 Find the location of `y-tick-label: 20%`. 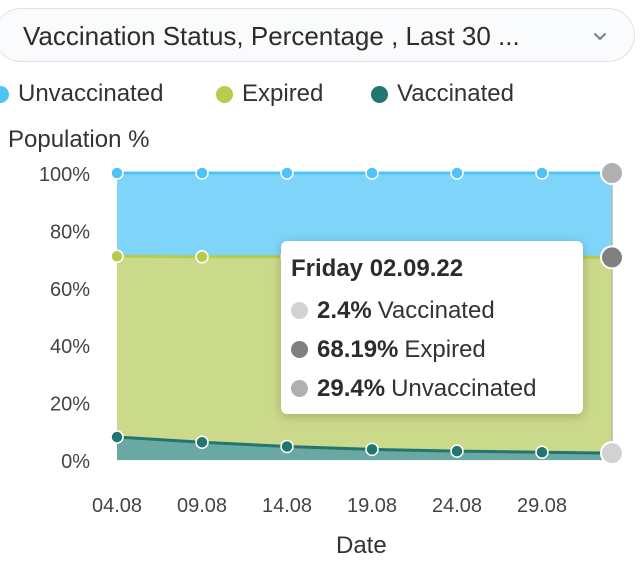

y-tick-label: 20% is located at coordinates (70, 405).